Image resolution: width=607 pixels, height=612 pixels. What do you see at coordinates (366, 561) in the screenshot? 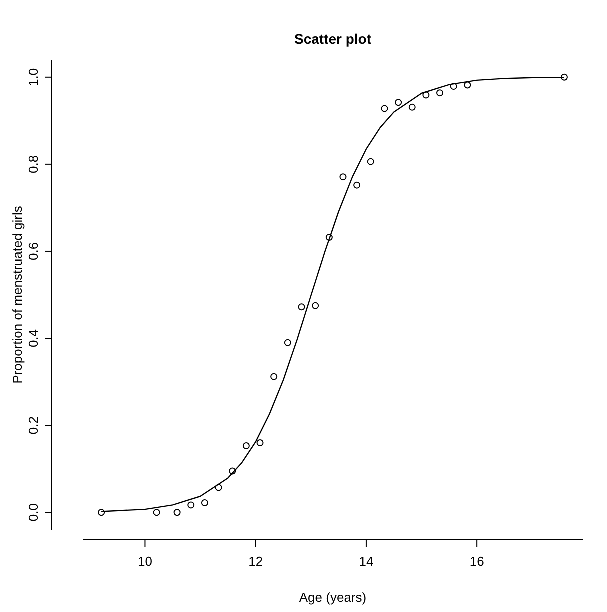
I see `x-tick-label: 14` at bounding box center [366, 561].